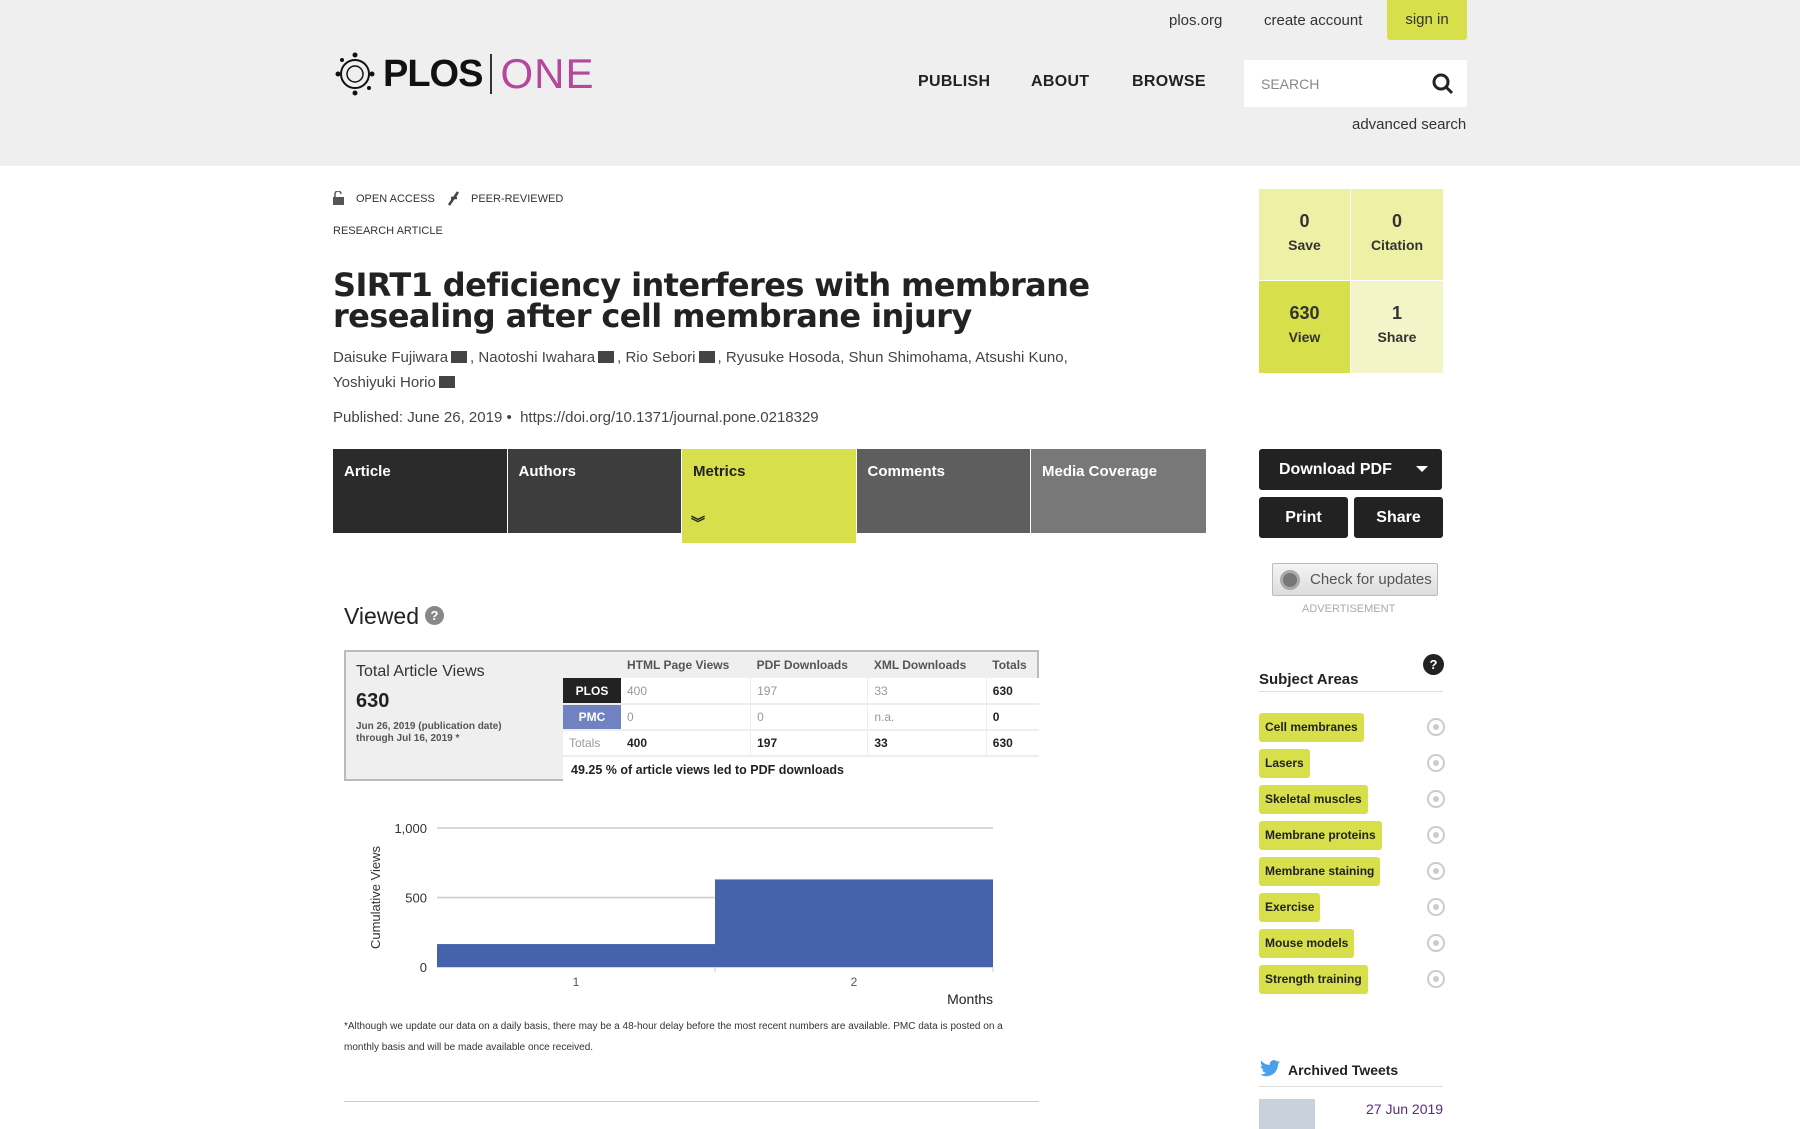  I want to click on tweet-date: 27 Jun 2019, so click(1405, 1109).